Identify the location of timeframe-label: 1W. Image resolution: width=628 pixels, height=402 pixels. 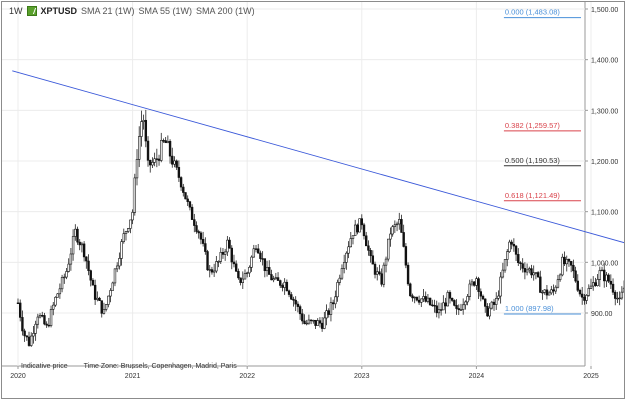
(16, 11).